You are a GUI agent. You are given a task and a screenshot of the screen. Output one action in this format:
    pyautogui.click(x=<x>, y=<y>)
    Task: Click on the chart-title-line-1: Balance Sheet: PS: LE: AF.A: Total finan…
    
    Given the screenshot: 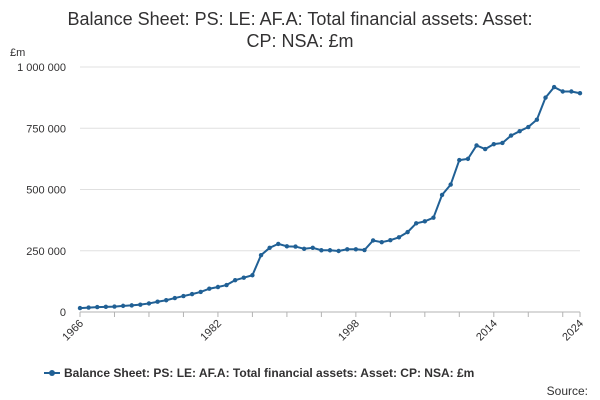 What is the action you would take?
    pyautogui.click(x=300, y=19)
    